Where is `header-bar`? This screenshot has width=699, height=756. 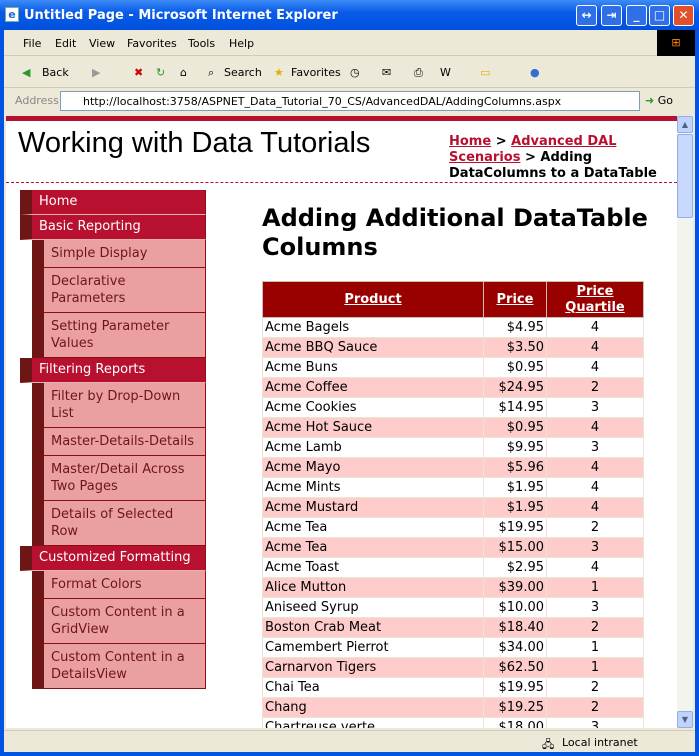
header-bar is located at coordinates (341, 118).